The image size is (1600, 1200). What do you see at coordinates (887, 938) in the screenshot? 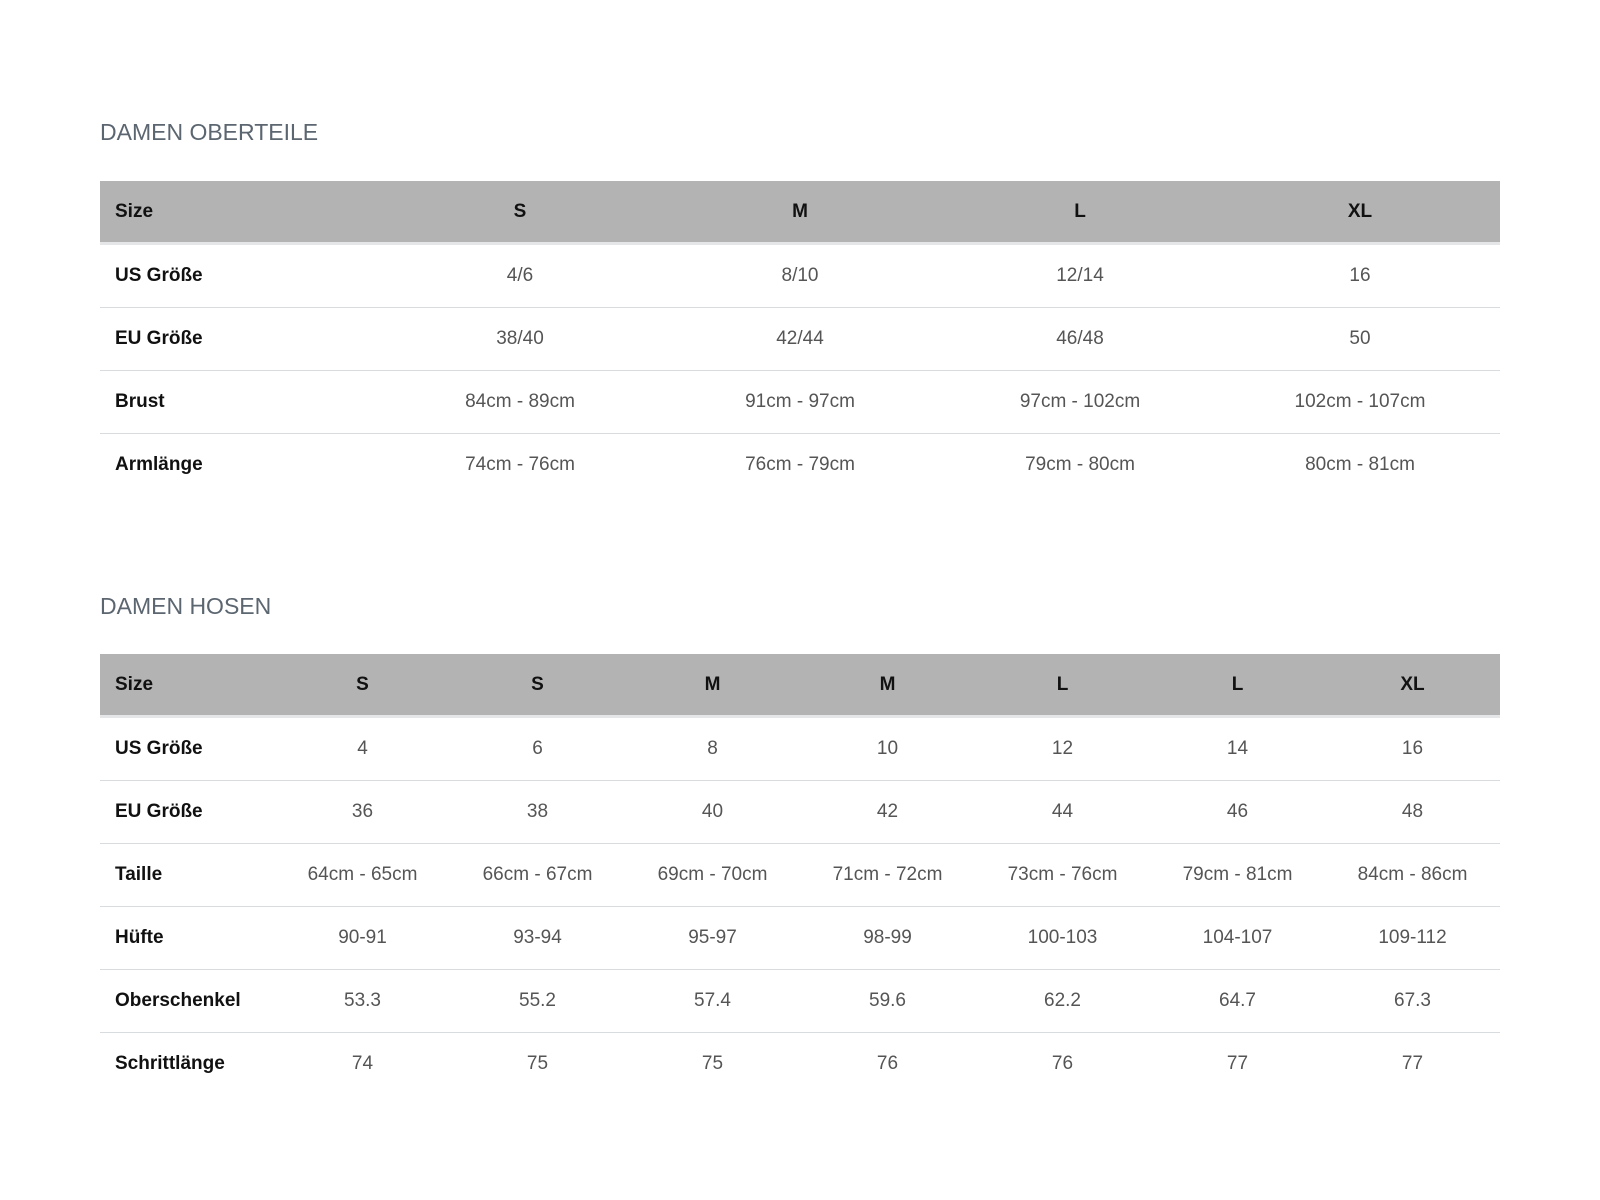
I see `table-cell: 98-99` at bounding box center [887, 938].